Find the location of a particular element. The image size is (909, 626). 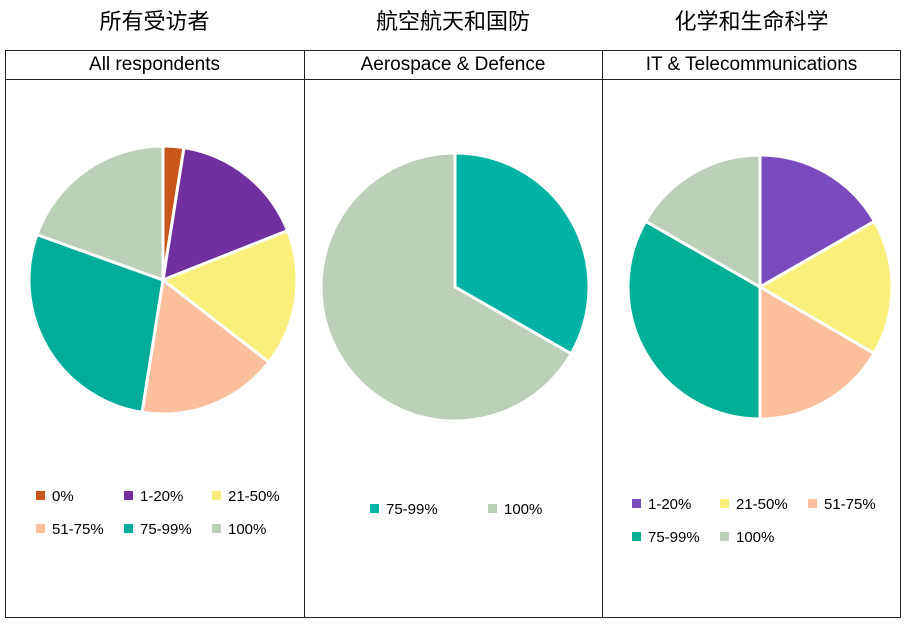

panel-2-title: Aerospace & Defence is located at coordinates (453, 64).